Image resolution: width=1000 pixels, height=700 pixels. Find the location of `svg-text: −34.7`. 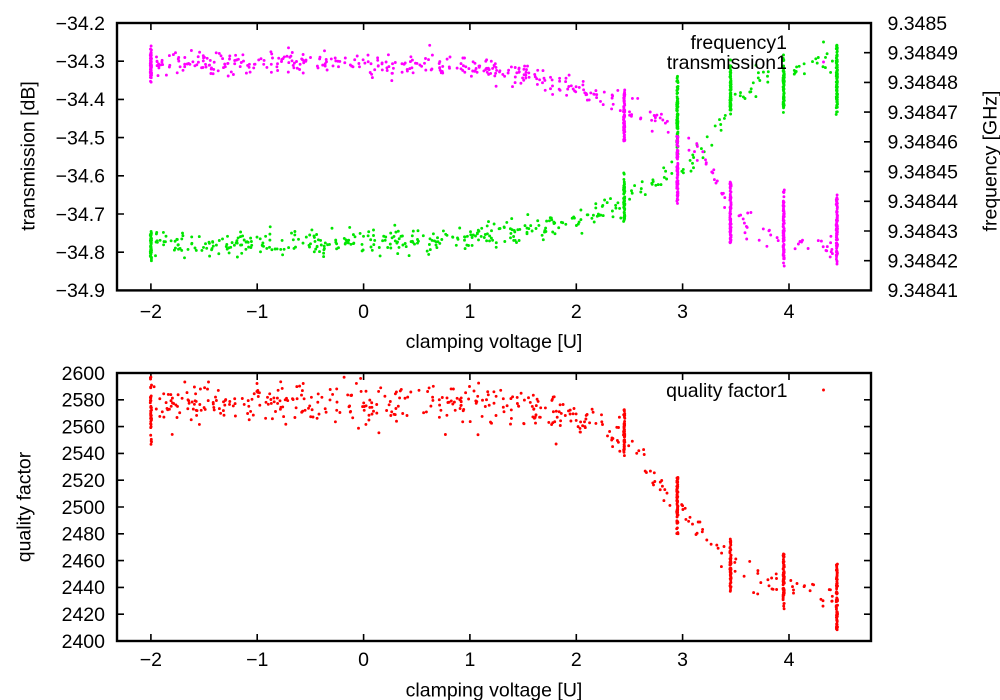

svg-text: −34.7 is located at coordinates (80, 215).